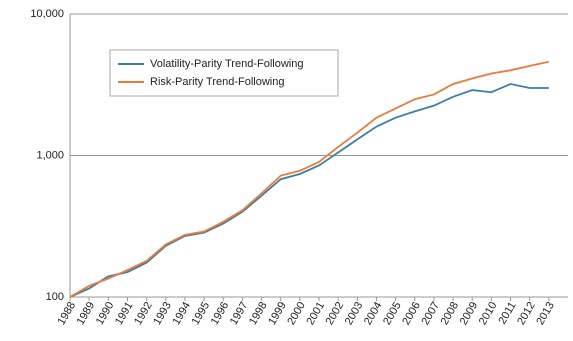 This screenshot has width=573, height=341. Describe the element at coordinates (277, 313) in the screenshot. I see `x-tick-label: 1999` at that location.